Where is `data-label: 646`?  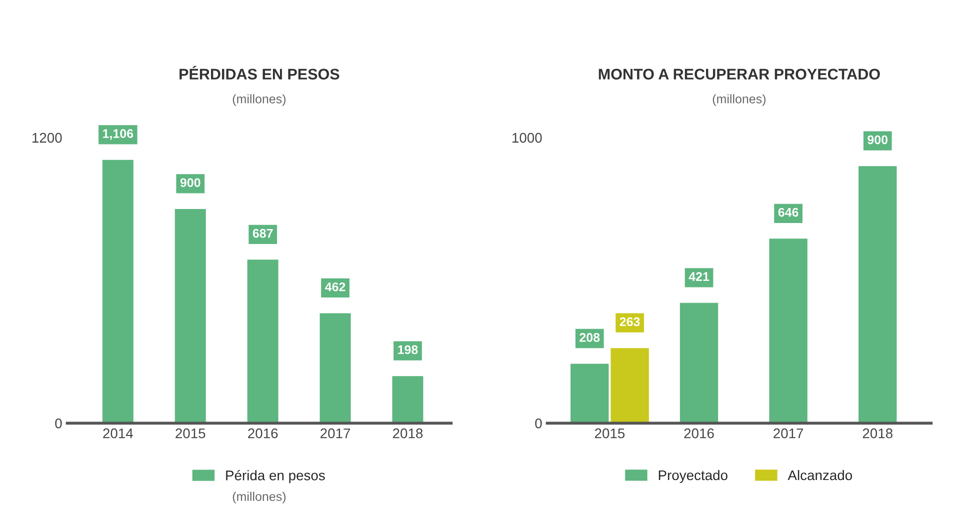 data-label: 646 is located at coordinates (788, 212).